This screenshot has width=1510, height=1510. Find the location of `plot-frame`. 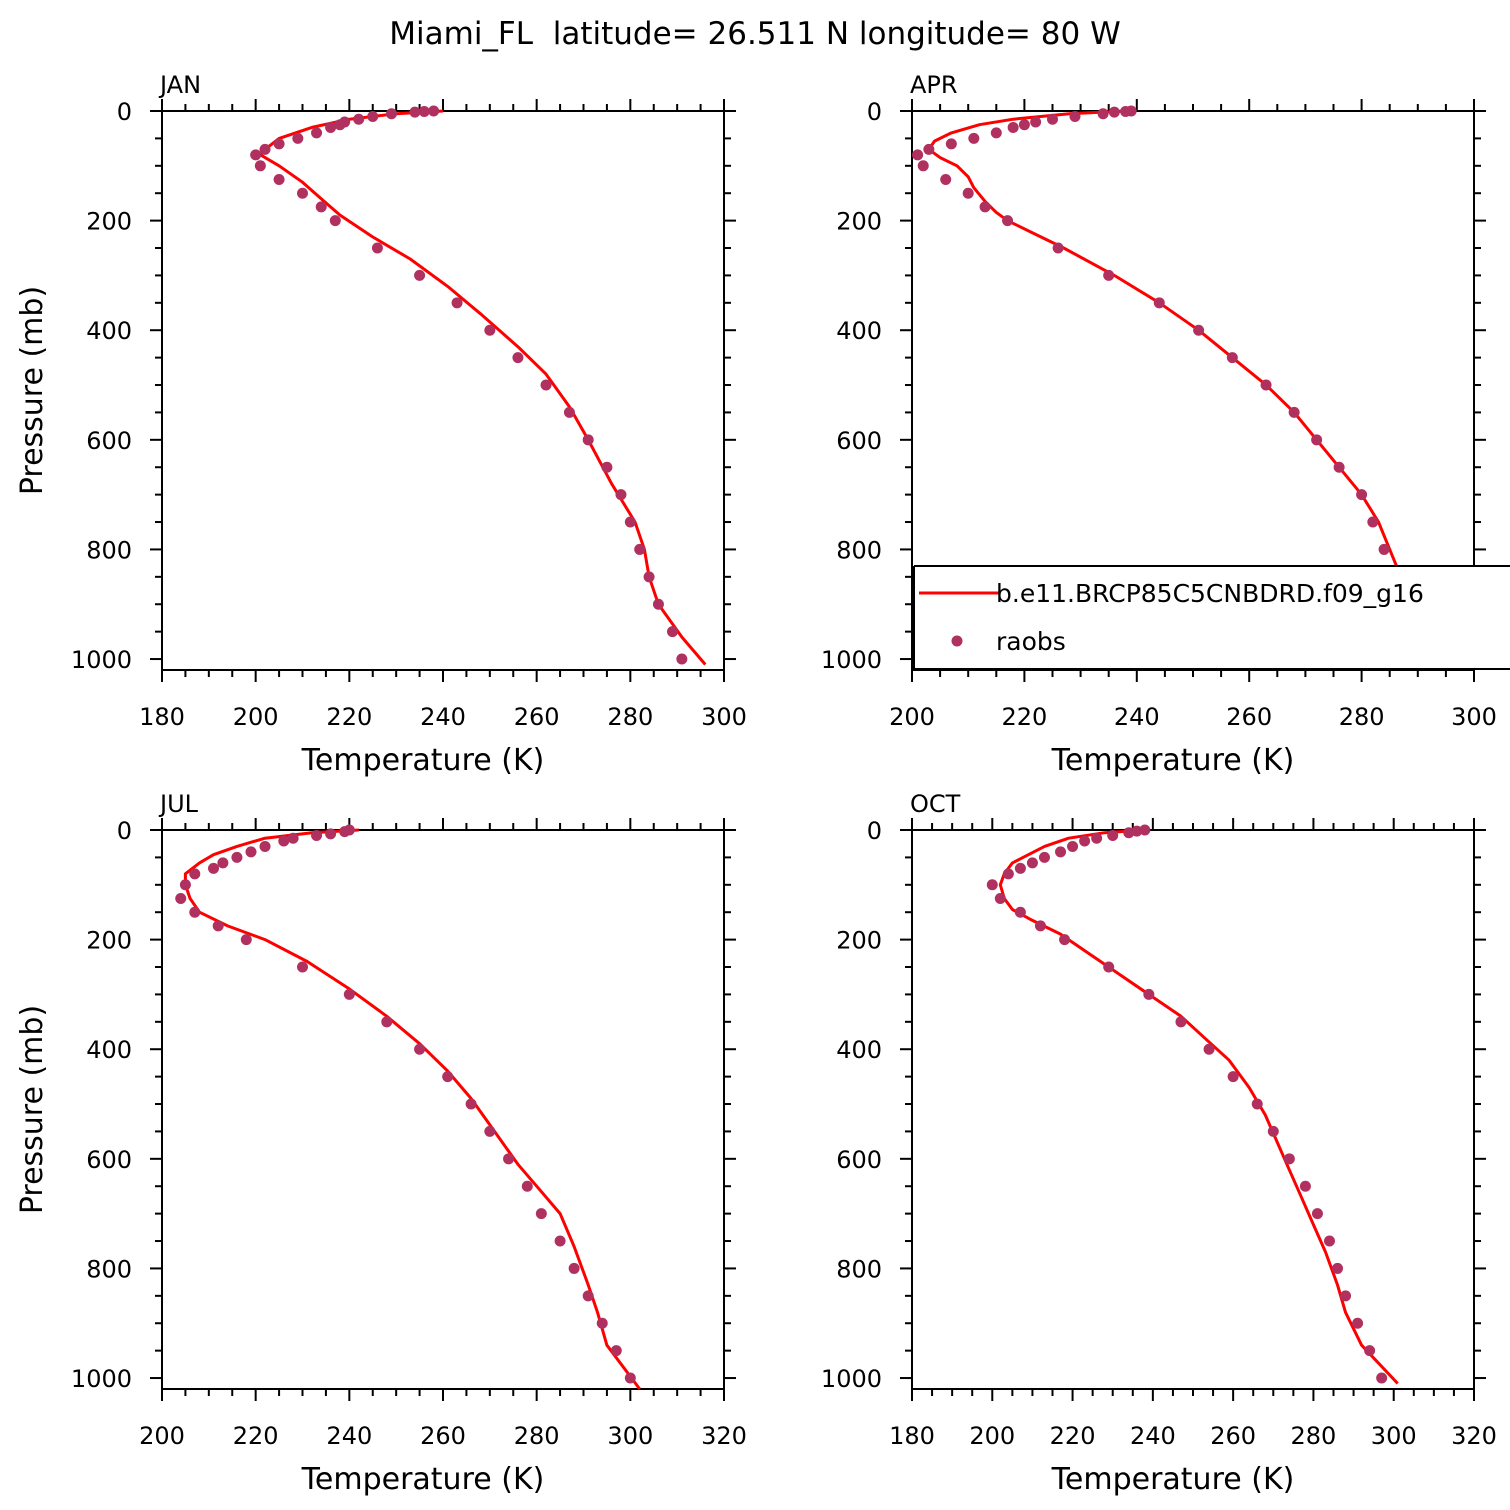

plot-frame is located at coordinates (1193, 1109).